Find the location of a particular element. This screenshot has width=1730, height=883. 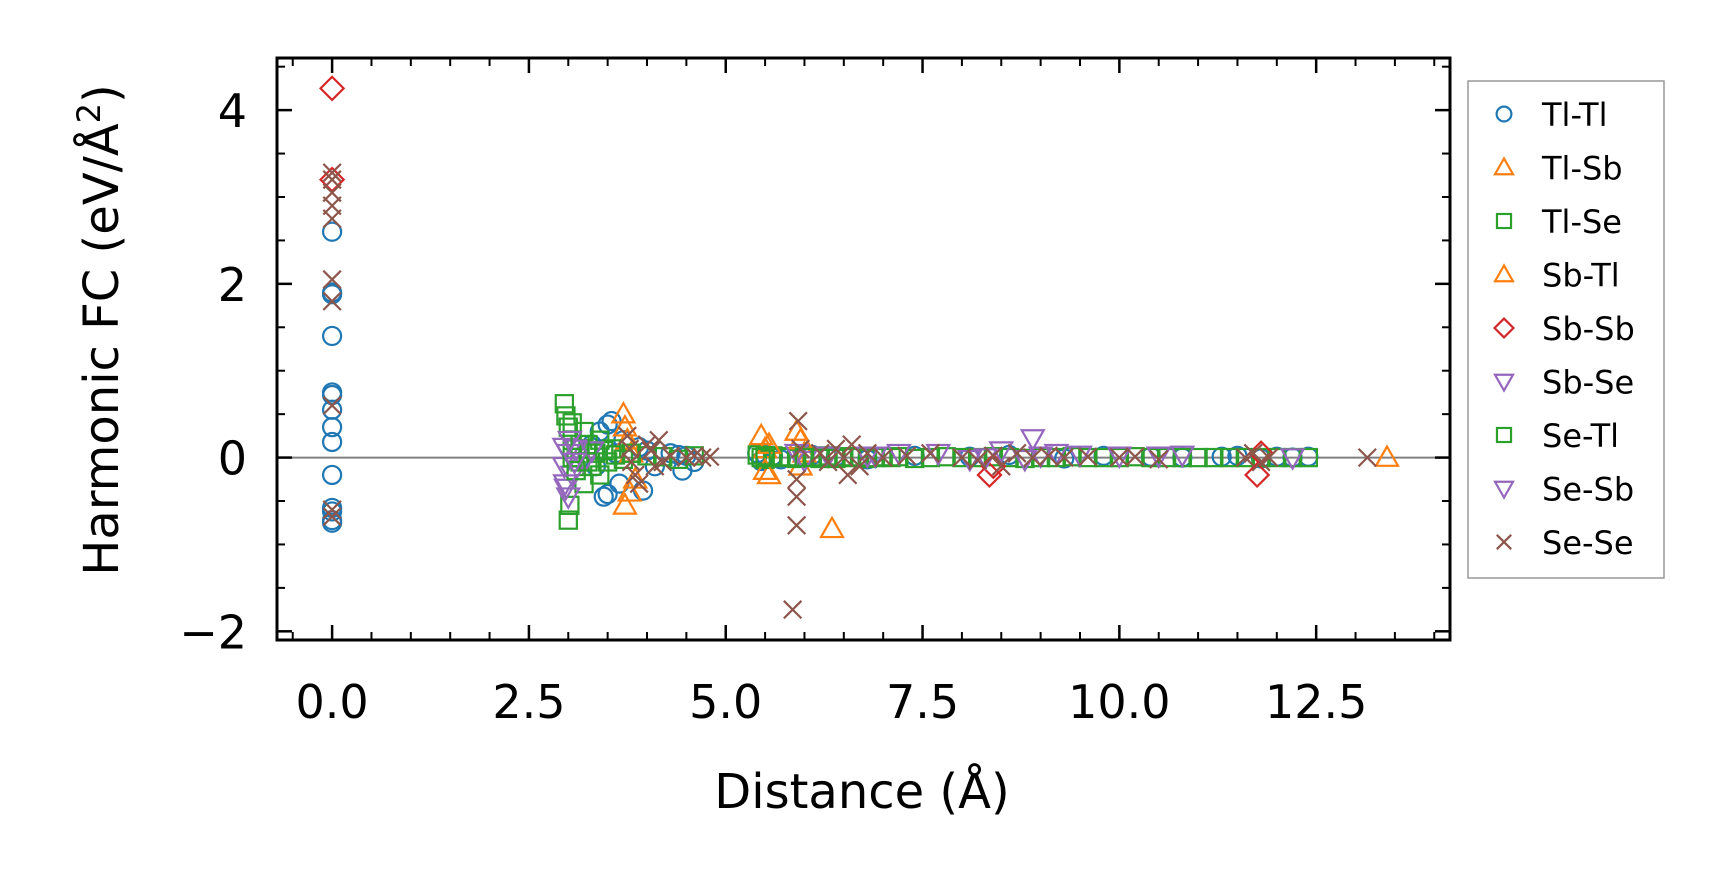

legend-item-Tl-Sb: Tl-Sb is located at coordinates (1558, 169).